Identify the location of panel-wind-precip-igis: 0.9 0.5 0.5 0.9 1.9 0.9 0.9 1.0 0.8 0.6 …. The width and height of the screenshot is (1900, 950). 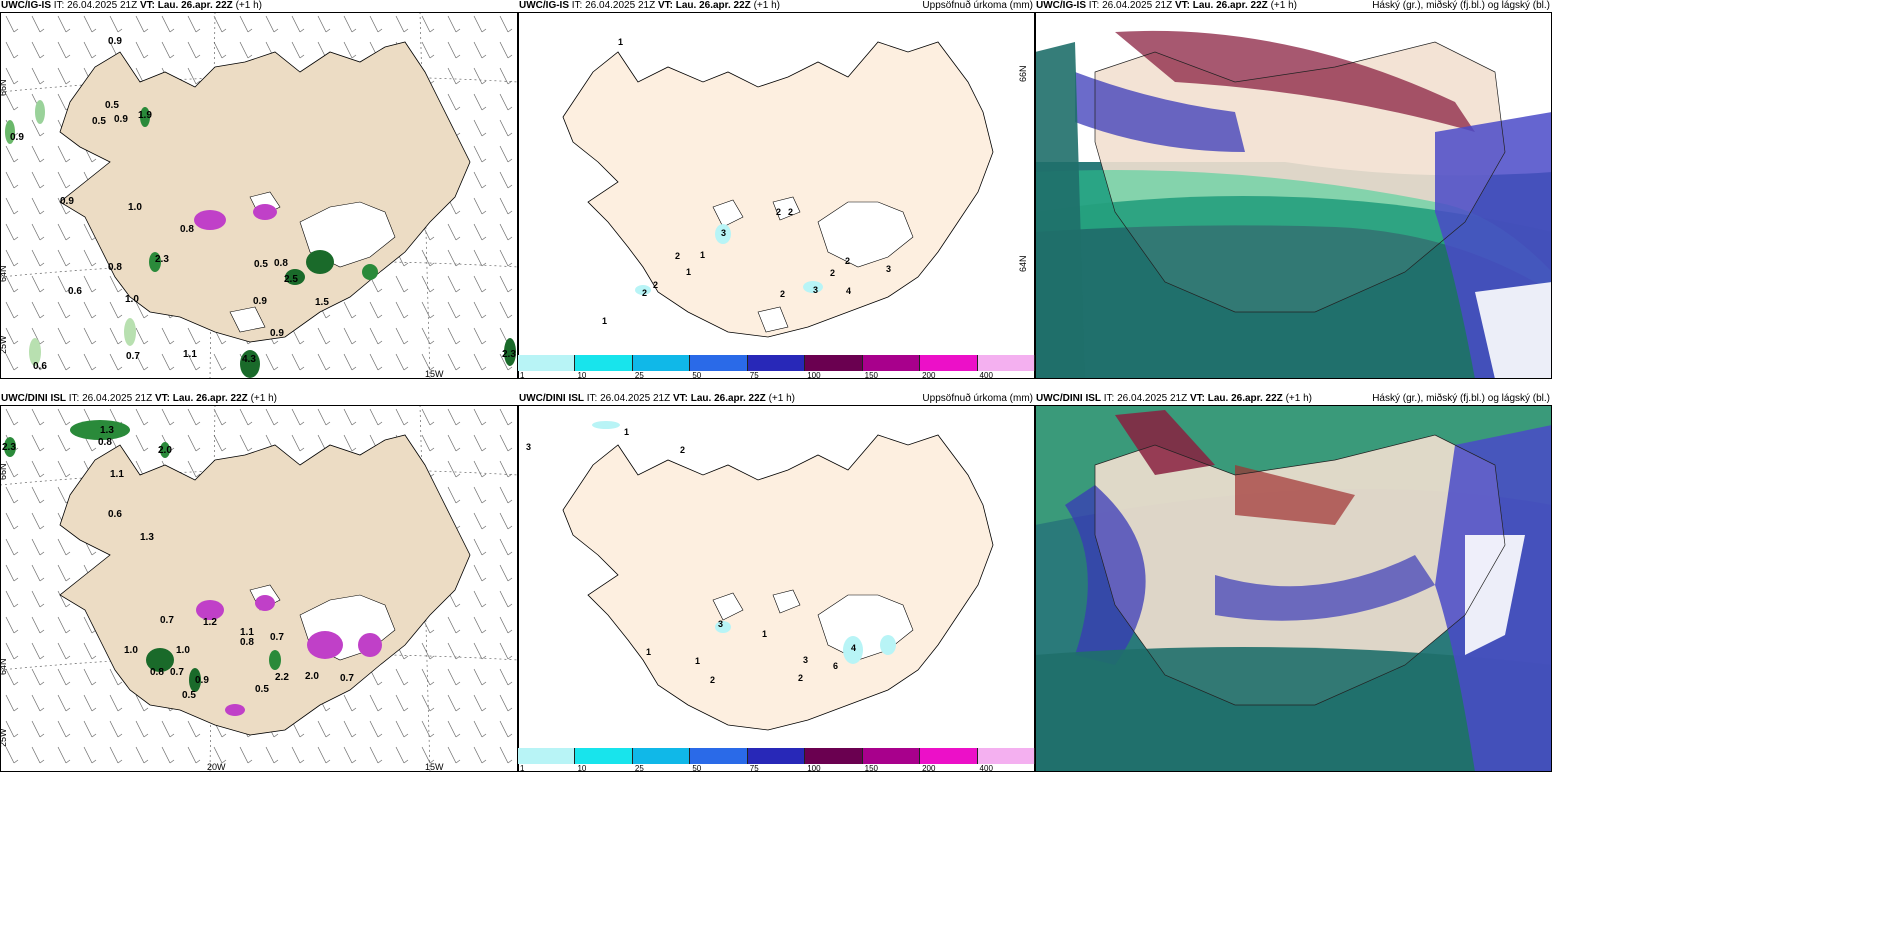
(259, 189).